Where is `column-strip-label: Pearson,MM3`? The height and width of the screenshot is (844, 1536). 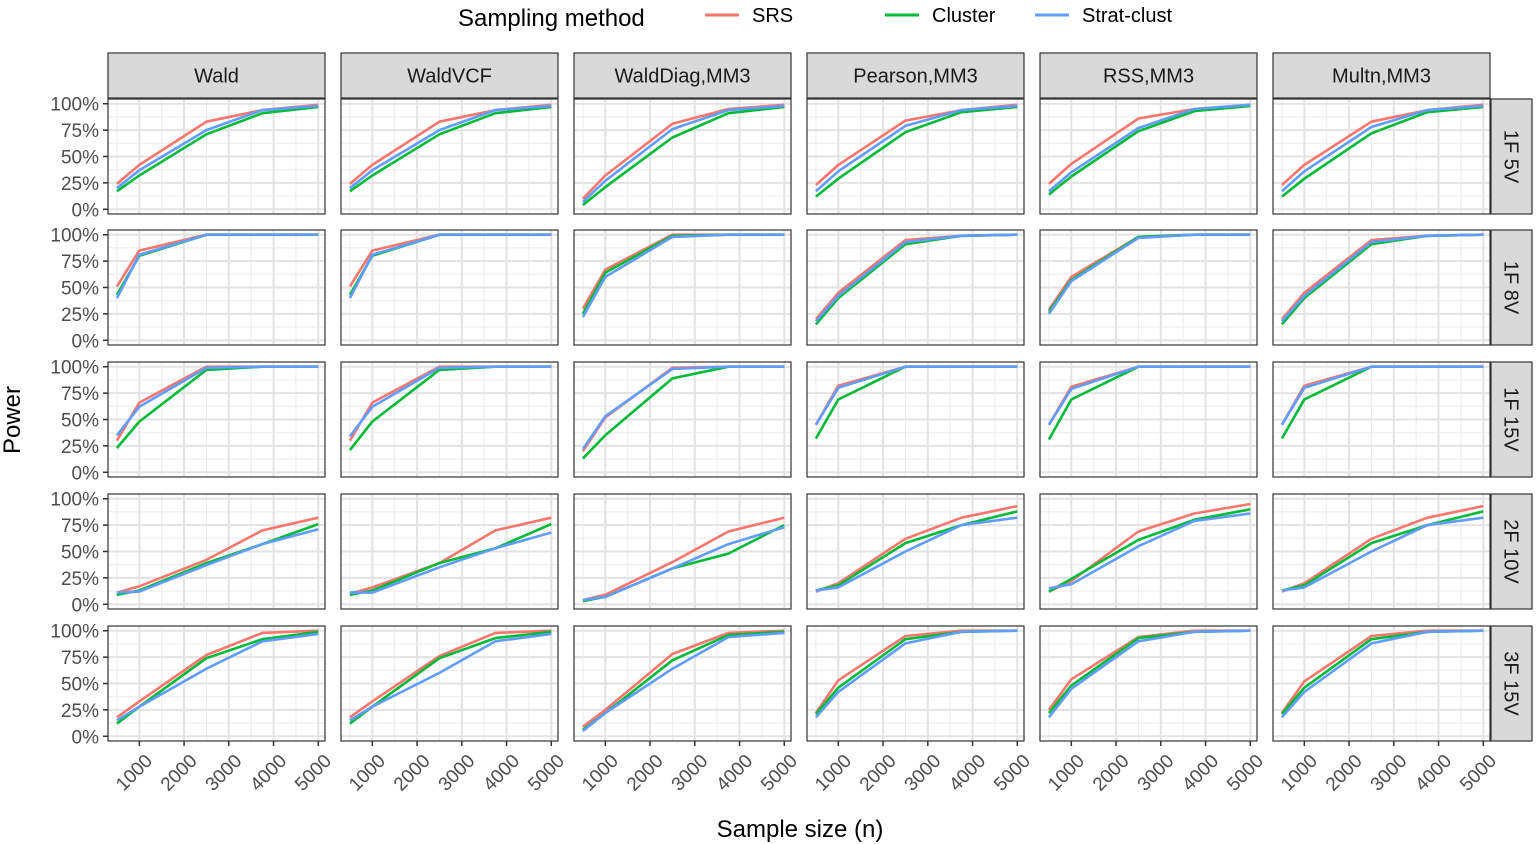
column-strip-label: Pearson,MM3 is located at coordinates (915, 77).